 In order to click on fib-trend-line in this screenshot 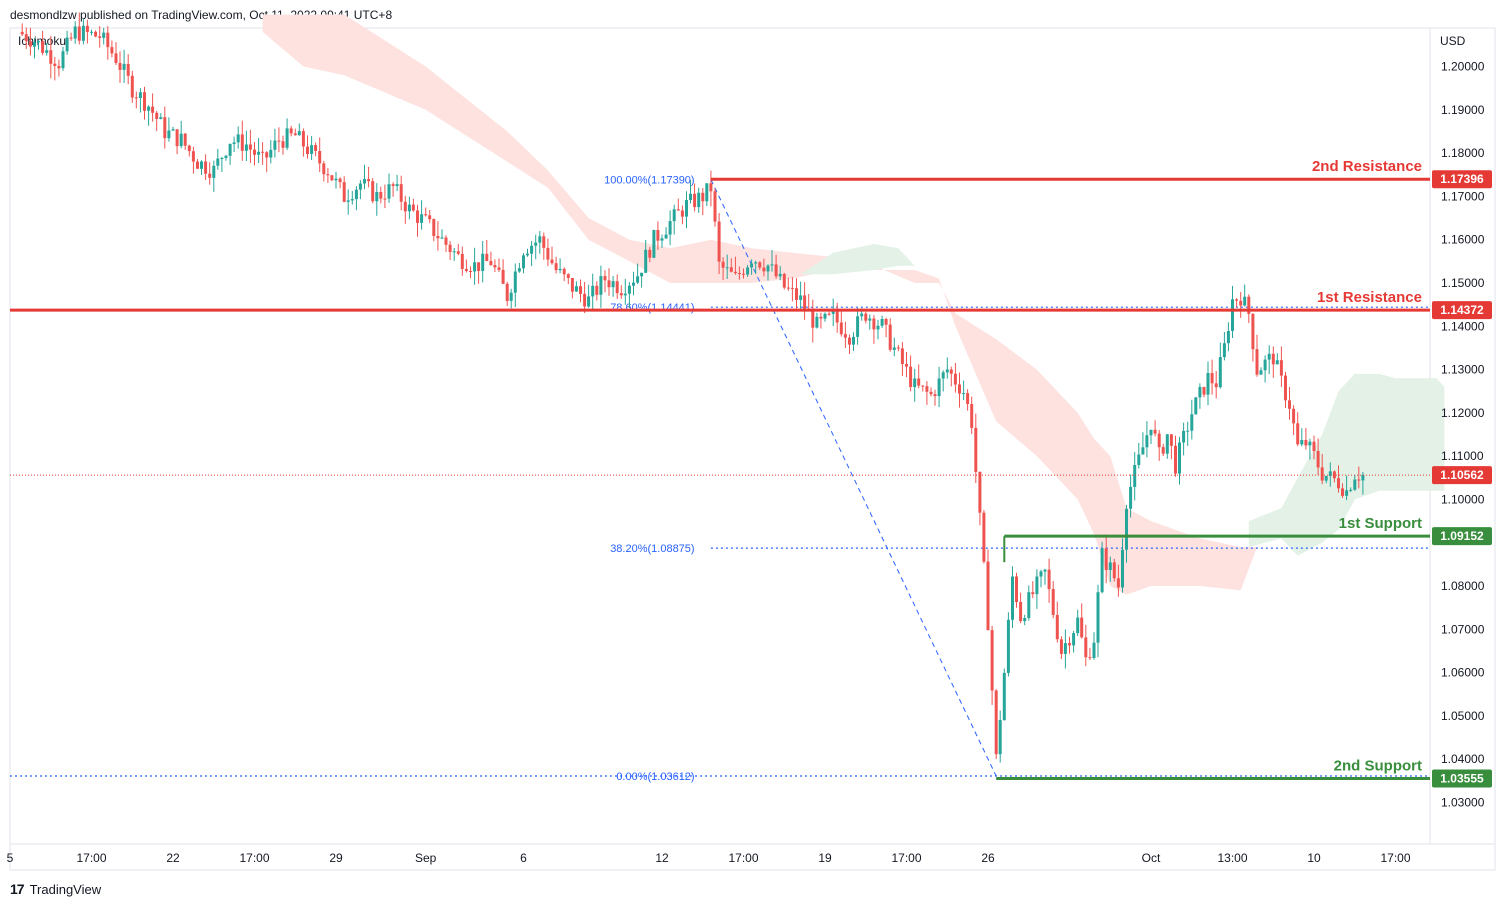, I will do `click(853, 478)`.